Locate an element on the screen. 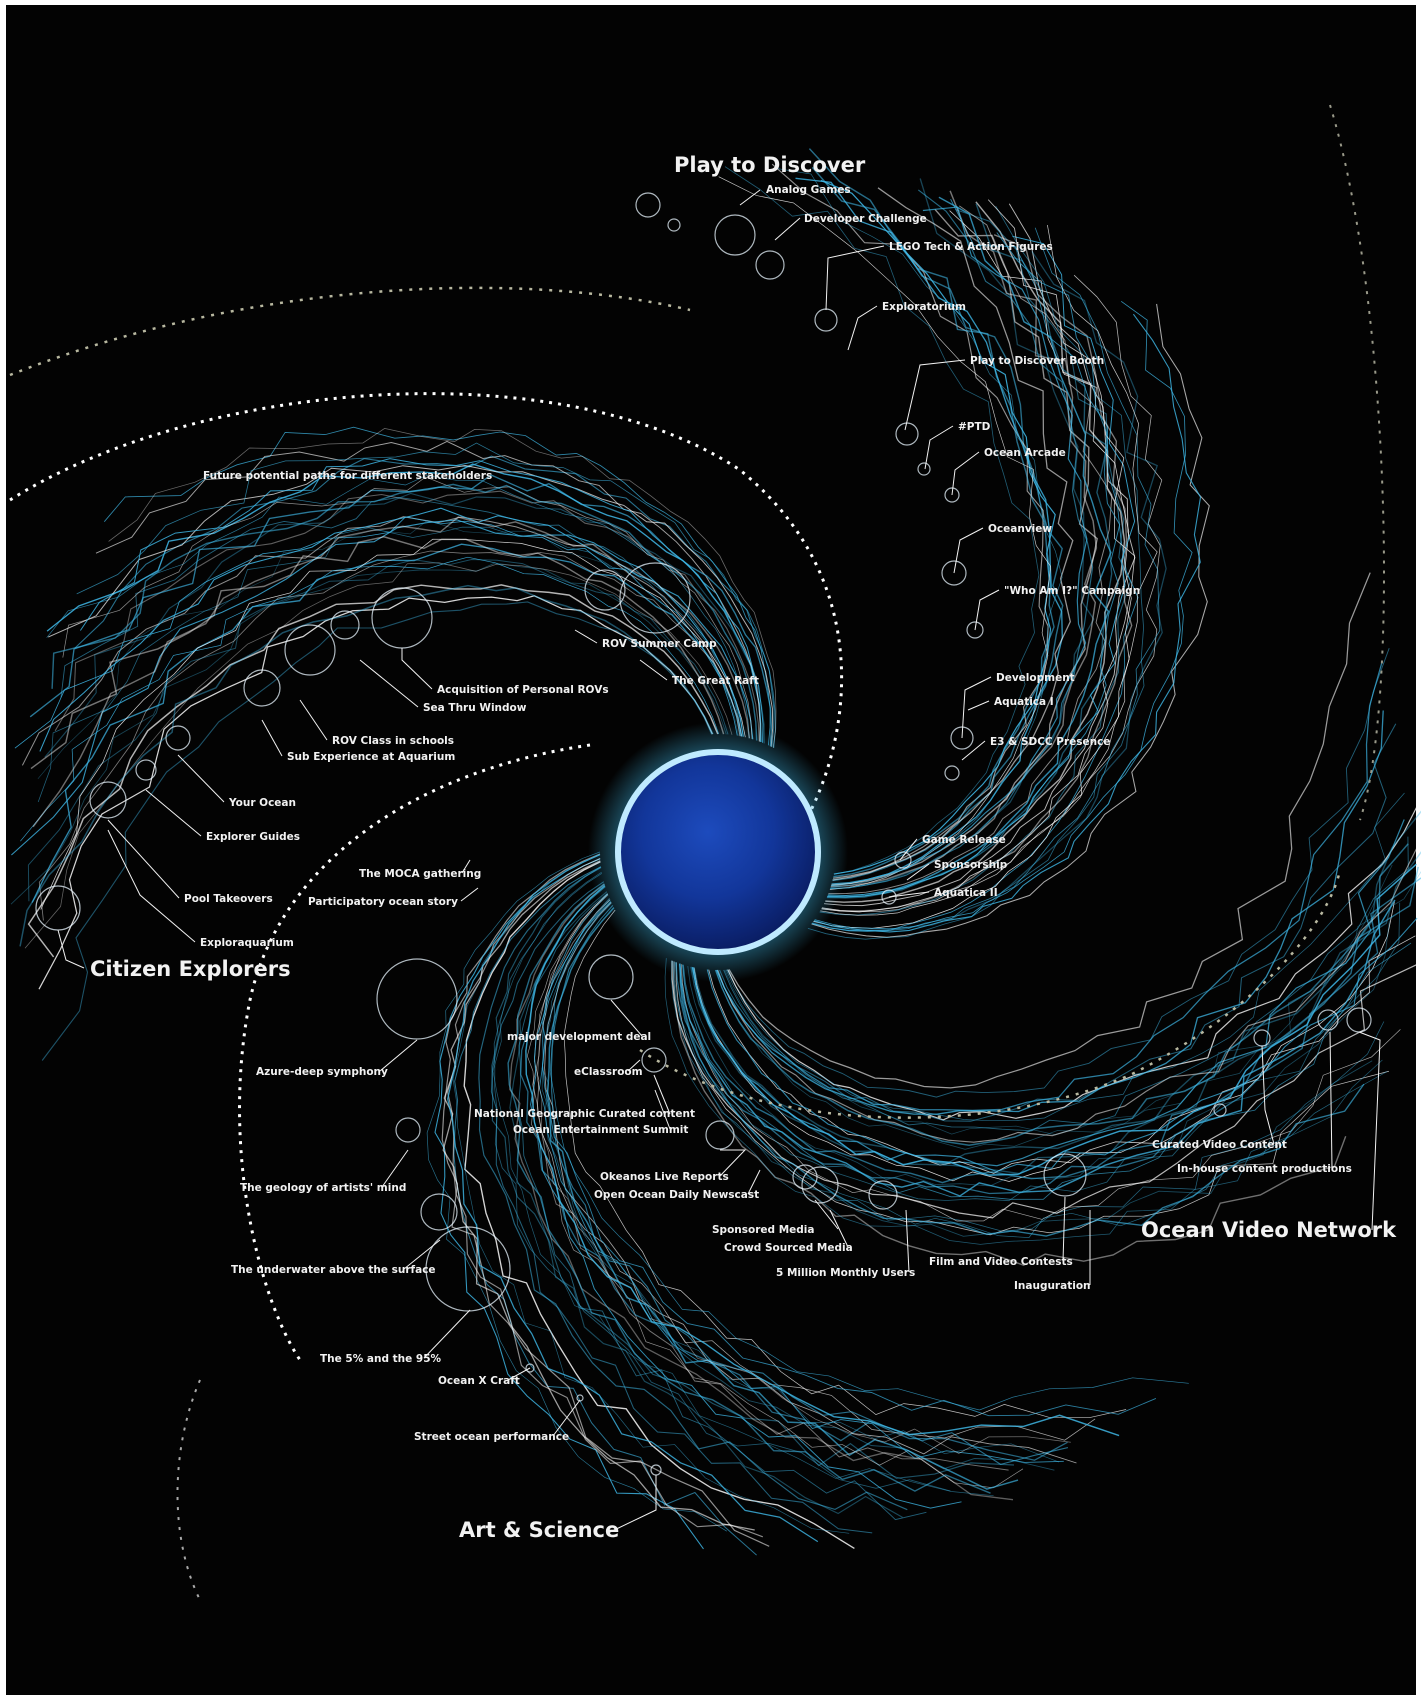 The image size is (1421, 1702). label-azure-deep-symphony: Azure-deep symphony is located at coordinates (322, 1072).